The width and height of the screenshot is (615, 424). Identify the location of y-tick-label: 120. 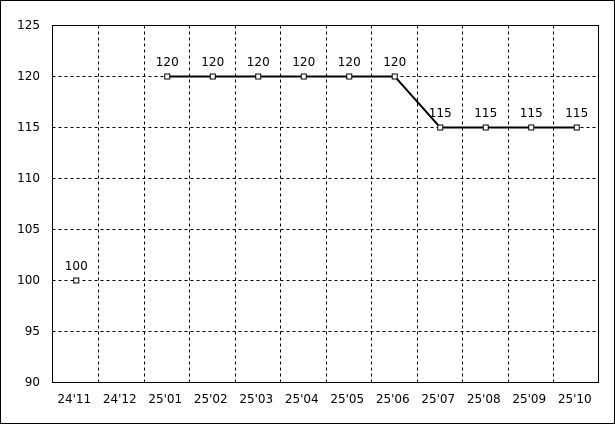
(28, 76).